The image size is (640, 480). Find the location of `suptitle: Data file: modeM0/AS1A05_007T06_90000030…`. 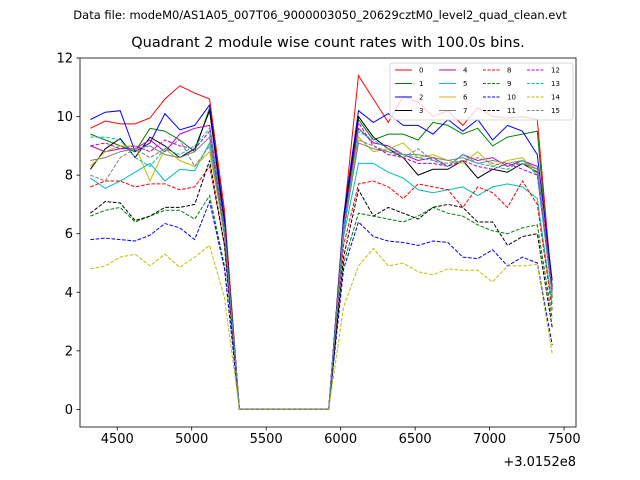

suptitle: Data file: modeM0/AS1A05_007T06_90000030… is located at coordinates (320, 15).